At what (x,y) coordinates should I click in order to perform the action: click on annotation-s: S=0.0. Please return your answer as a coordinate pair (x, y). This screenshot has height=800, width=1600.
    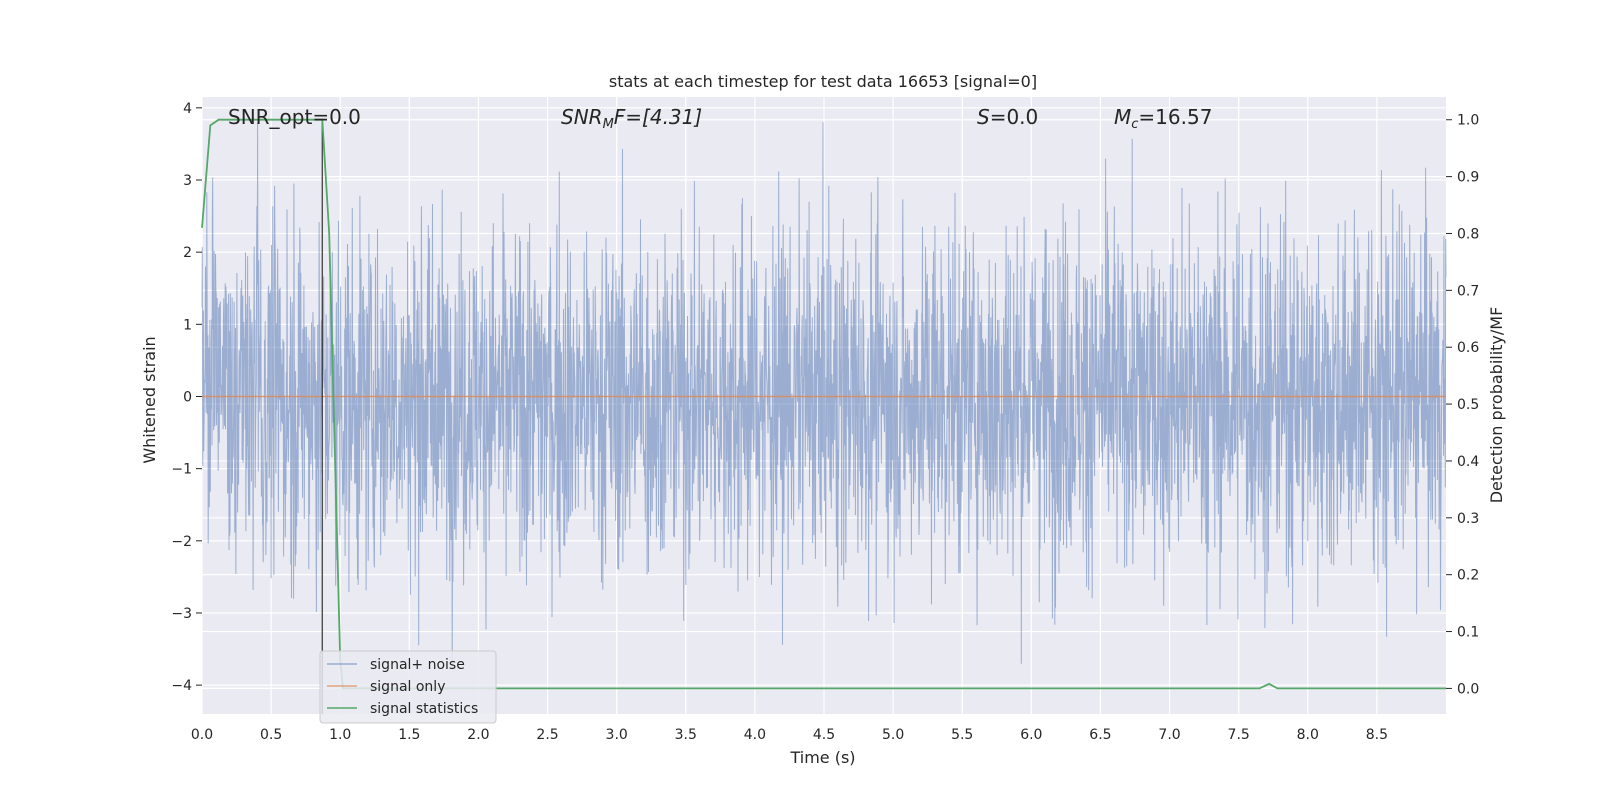
    Looking at the image, I should click on (1007, 117).